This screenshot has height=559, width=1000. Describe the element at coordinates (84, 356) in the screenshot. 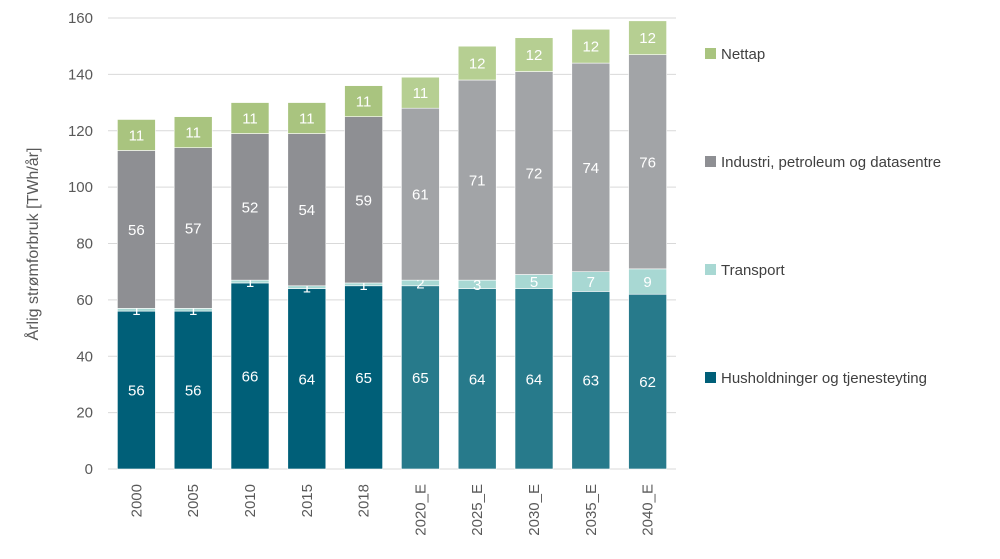

I see `y-tick-label: 40` at that location.